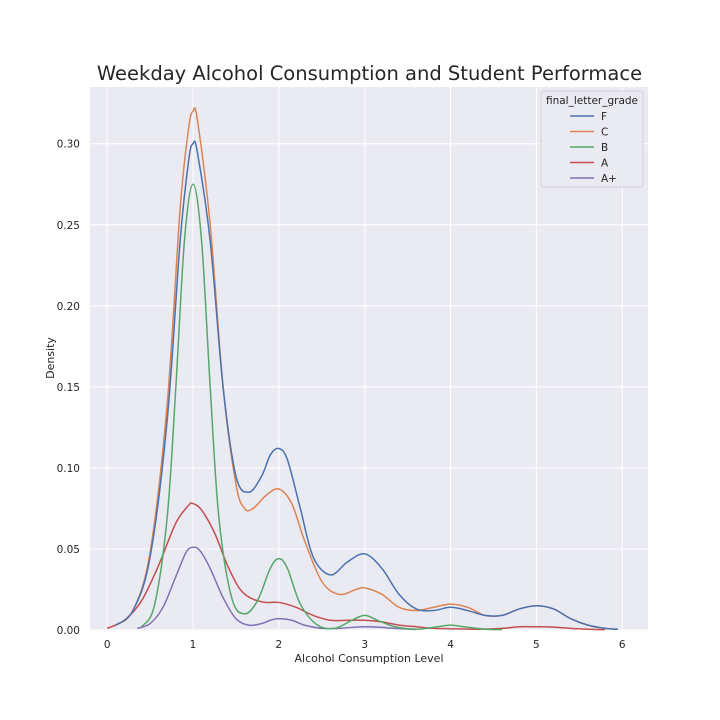 The image size is (720, 720). I want to click on x-tick-label: 1, so click(193, 645).